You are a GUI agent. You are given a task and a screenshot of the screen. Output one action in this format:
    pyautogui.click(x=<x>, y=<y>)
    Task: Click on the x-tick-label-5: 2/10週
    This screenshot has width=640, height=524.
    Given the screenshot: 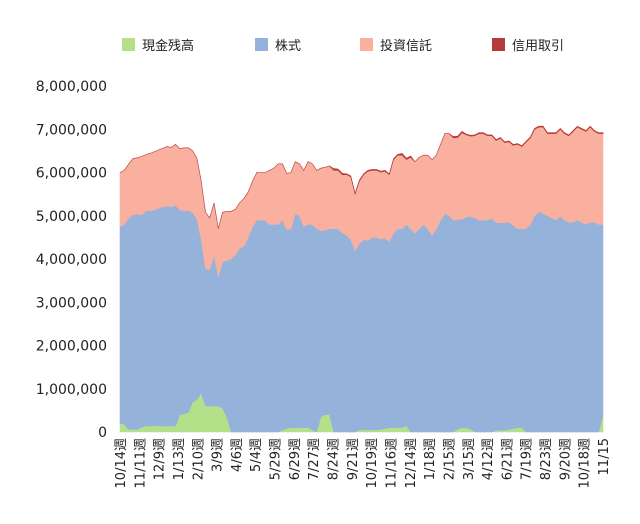 What is the action you would take?
    pyautogui.click(x=198, y=459)
    